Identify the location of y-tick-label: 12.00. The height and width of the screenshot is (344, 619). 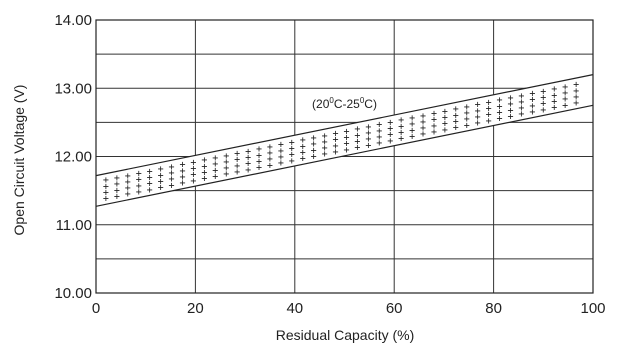
(73, 157).